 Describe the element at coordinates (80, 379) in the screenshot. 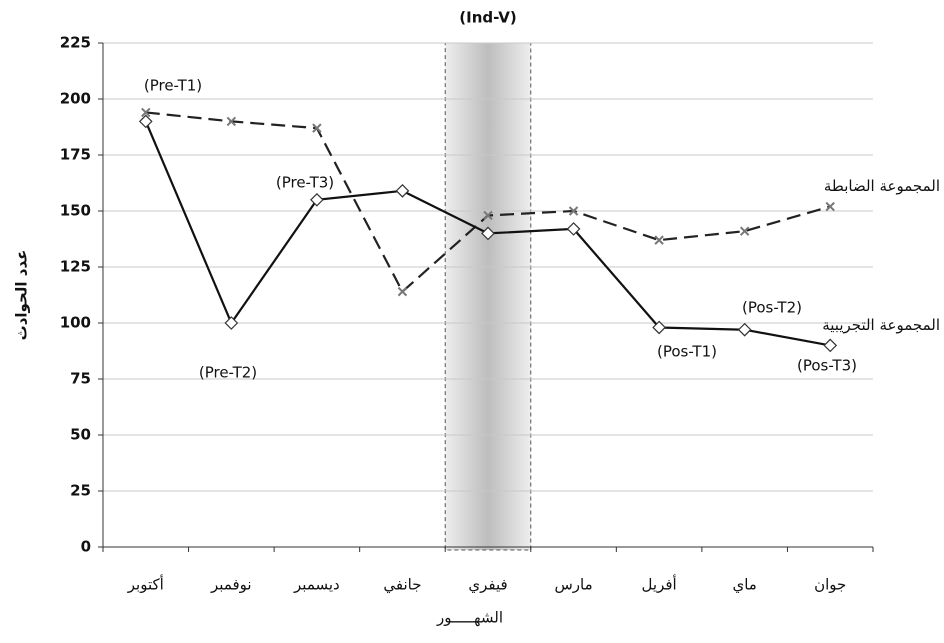

I see `y-tick-label: 75` at that location.